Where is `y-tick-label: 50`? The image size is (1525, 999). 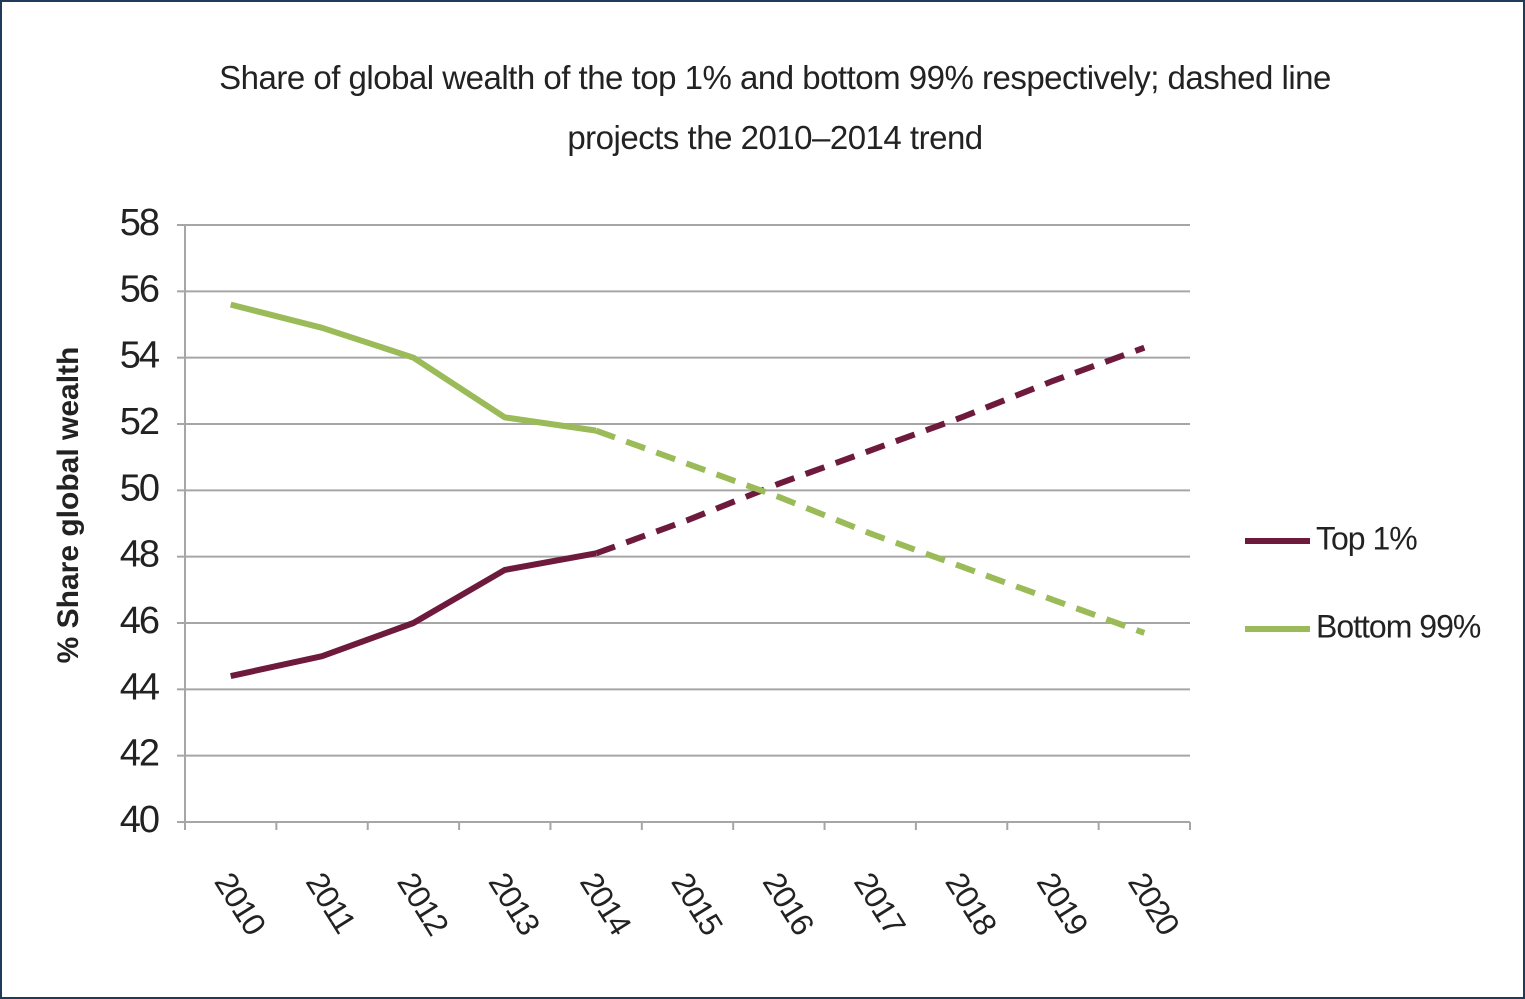 y-tick-label: 50 is located at coordinates (139, 488).